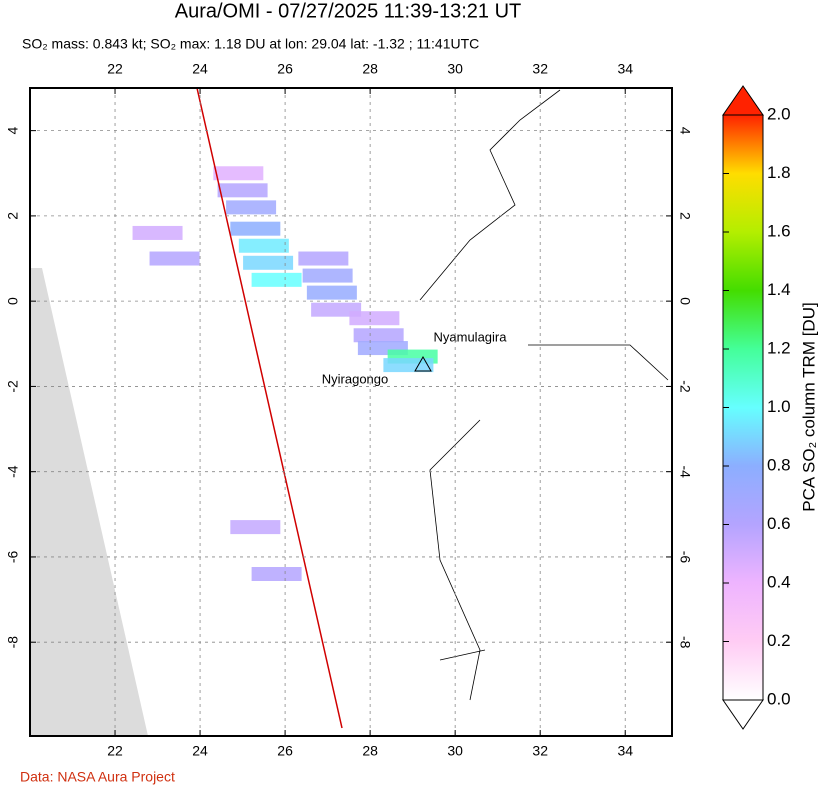 This screenshot has width=823, height=805. Describe the element at coordinates (808, 406) in the screenshot. I see `colorbar-label: PCA SO₂ column TRM [DU]` at that location.